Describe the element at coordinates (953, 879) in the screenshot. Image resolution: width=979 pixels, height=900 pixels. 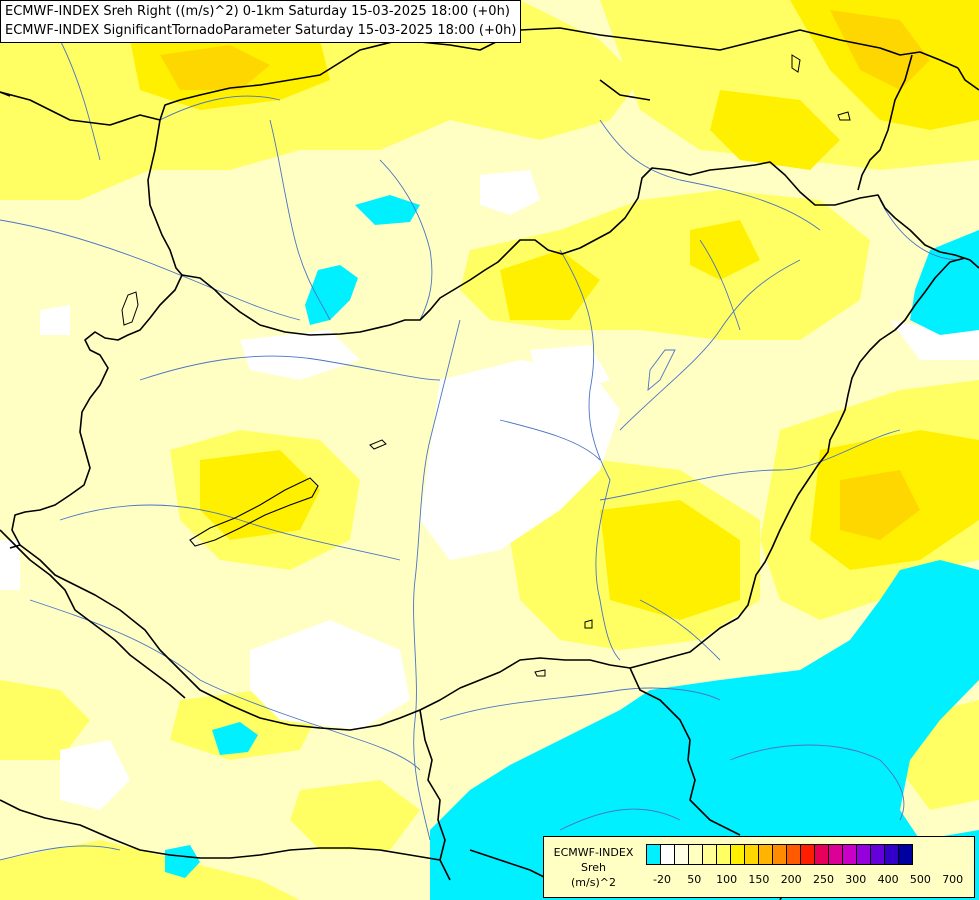
I see `legend-label-9: 700` at that location.